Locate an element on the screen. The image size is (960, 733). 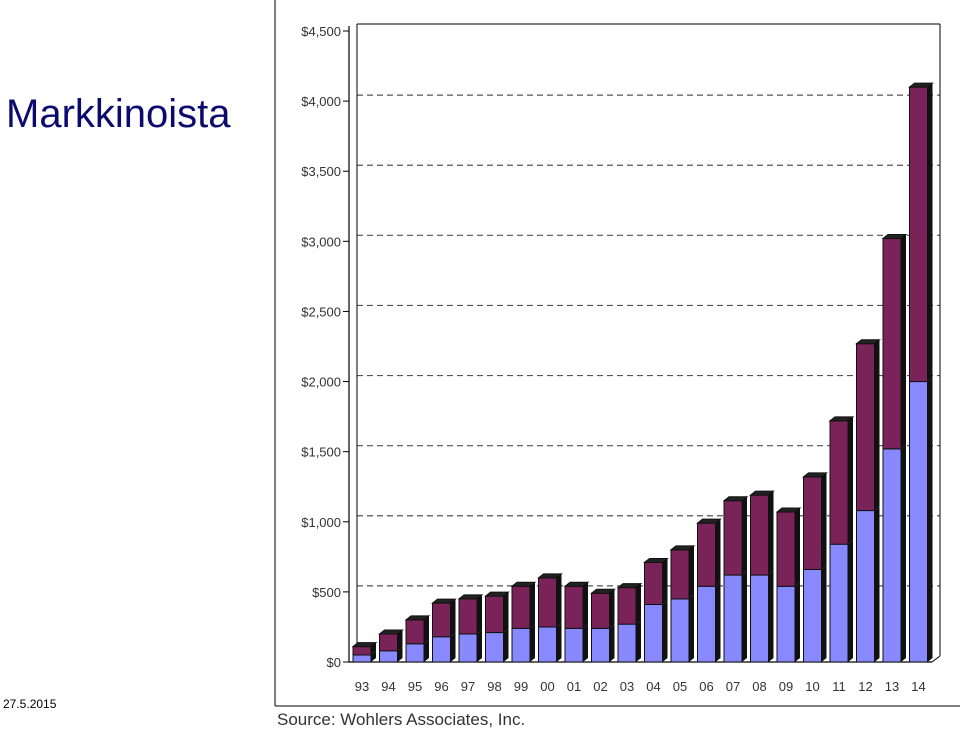
y-tick-label: $2,500 is located at coordinates (321, 311).